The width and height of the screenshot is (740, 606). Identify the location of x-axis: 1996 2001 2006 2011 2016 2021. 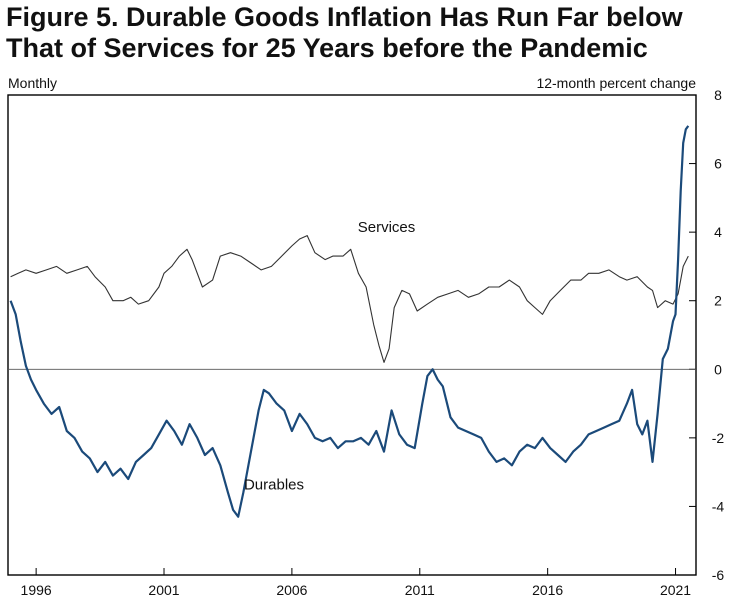
(356, 583).